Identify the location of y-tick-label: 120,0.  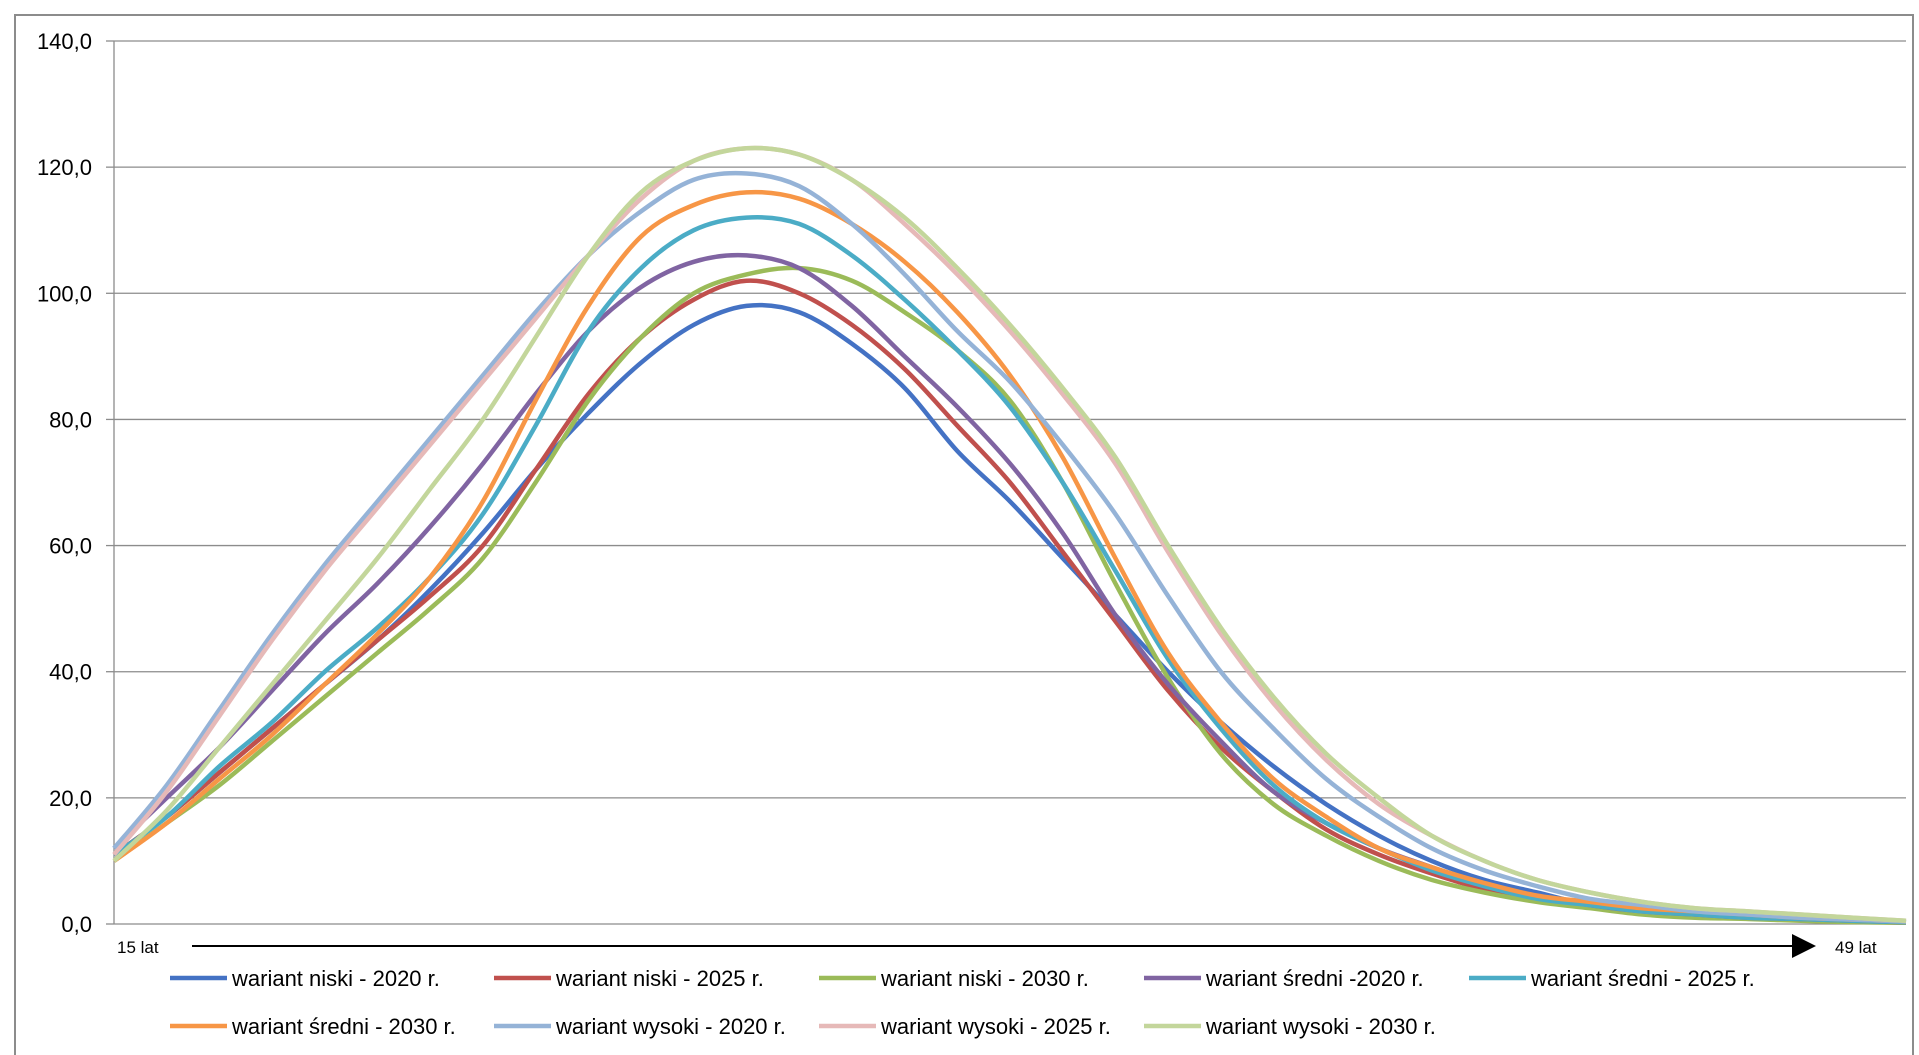
(64, 167).